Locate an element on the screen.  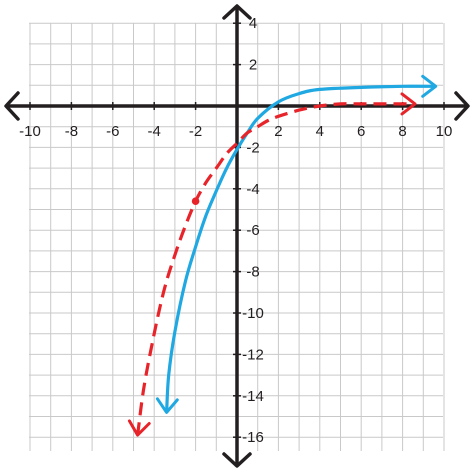
y-tick-label: 4 is located at coordinates (253, 23).